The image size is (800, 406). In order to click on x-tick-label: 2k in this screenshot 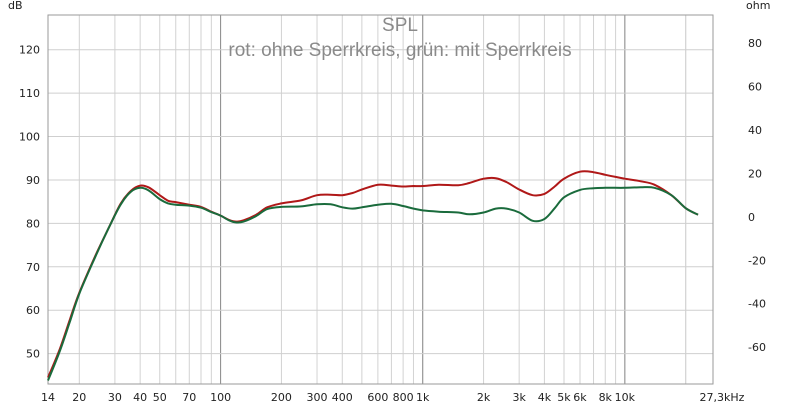, I will do `click(484, 397)`.